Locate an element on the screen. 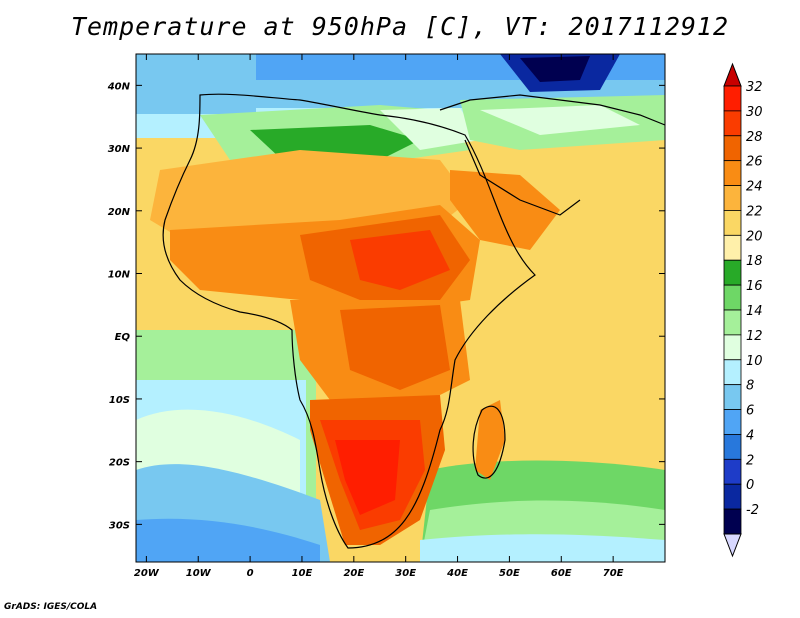 The width and height of the screenshot is (800, 618). colorbar-label: 4 is located at coordinates (750, 435).